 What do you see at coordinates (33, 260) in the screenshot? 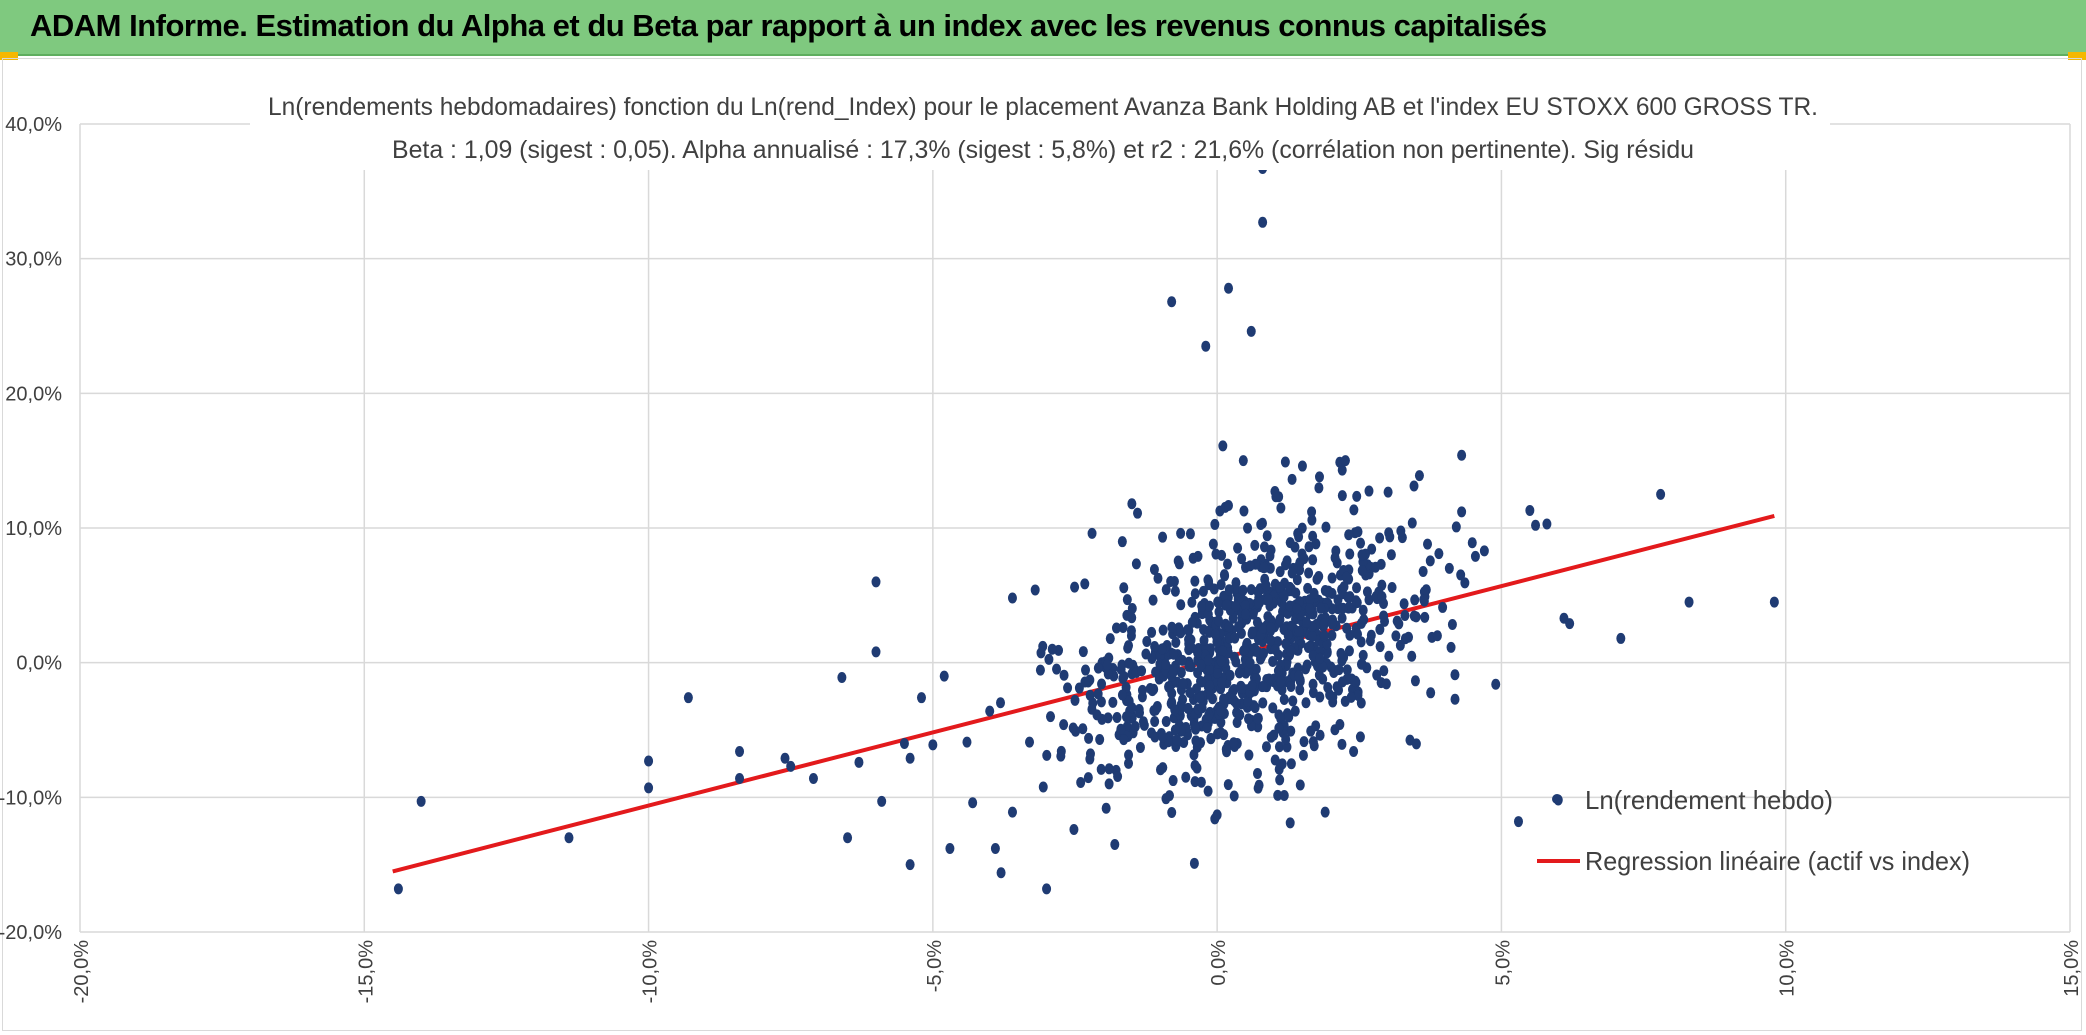
I see `y-tick-label: 30,0%` at bounding box center [33, 260].